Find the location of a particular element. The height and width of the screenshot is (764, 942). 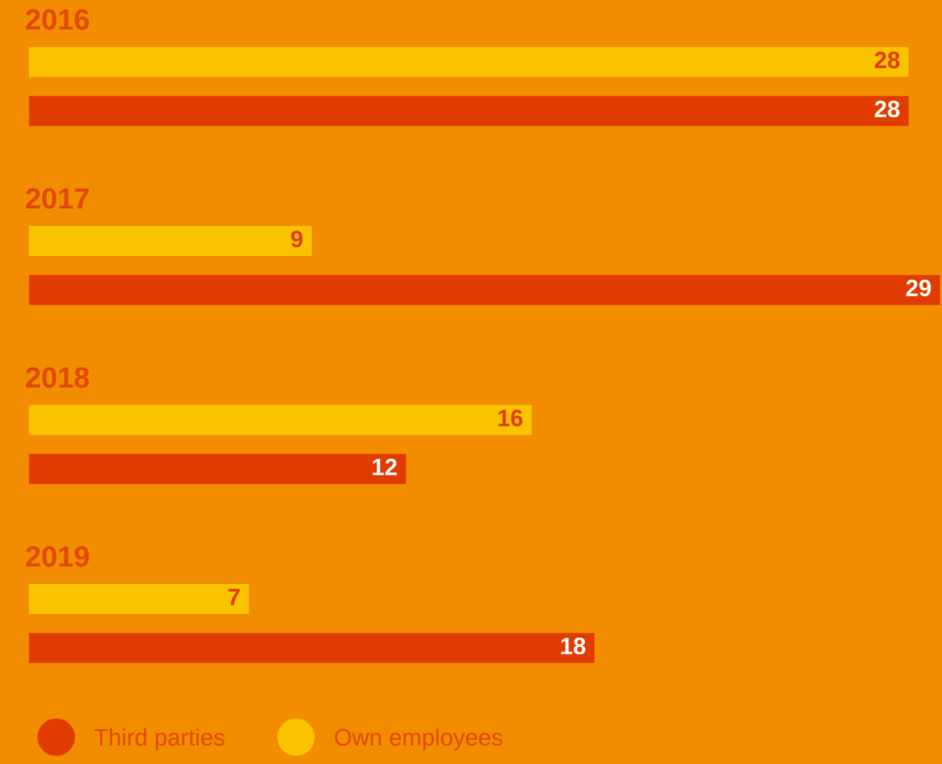

data-label: 12 is located at coordinates (384, 467).